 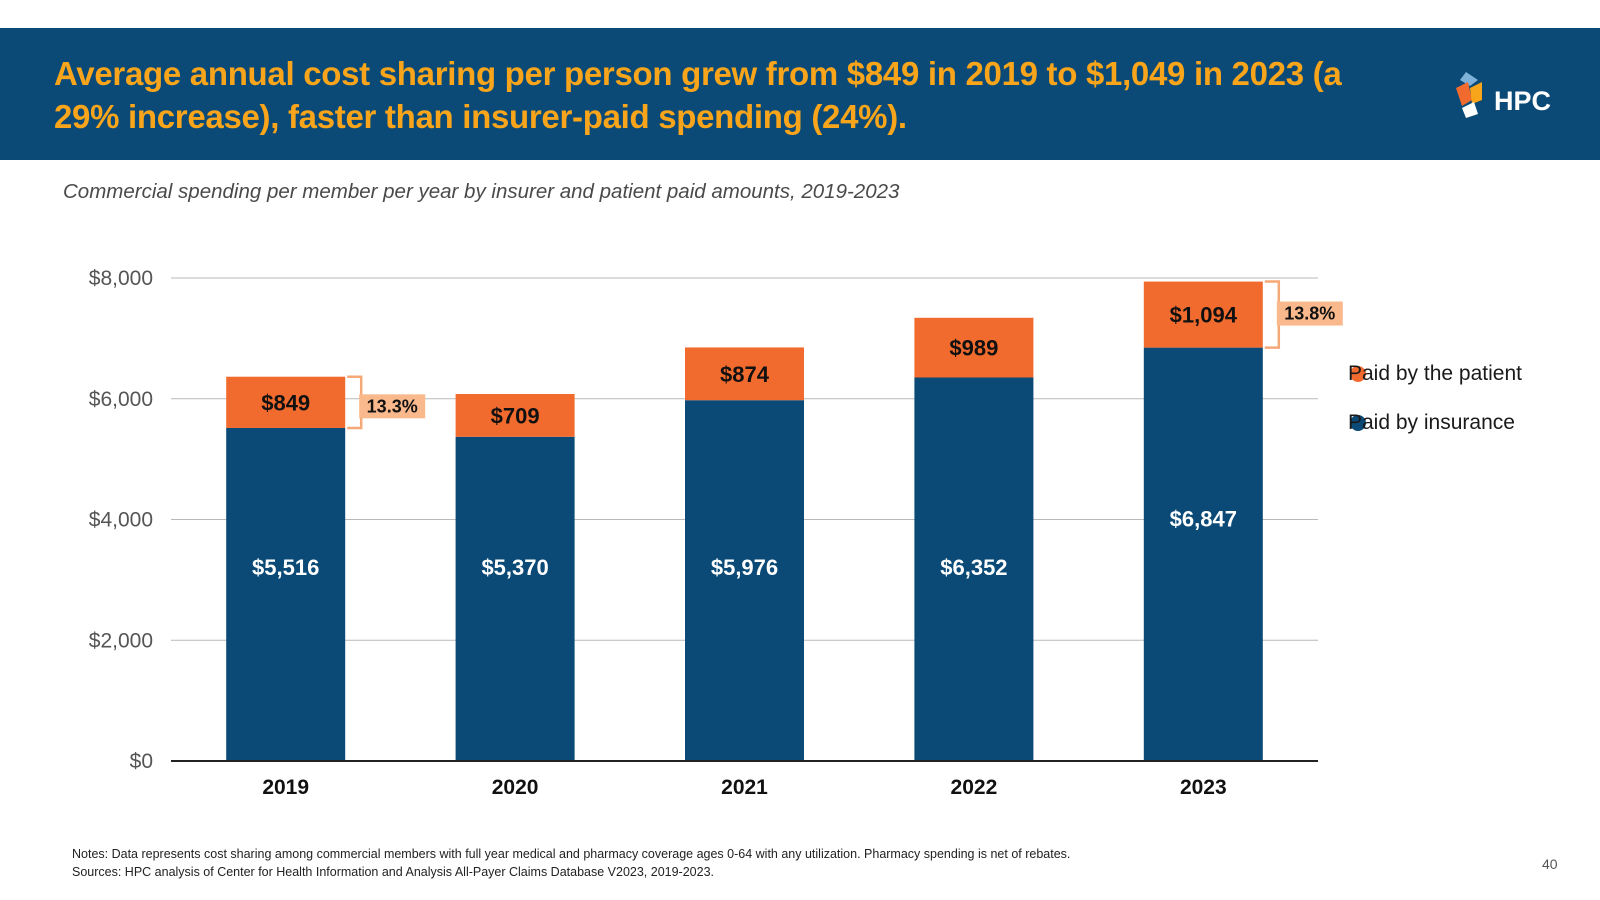 I want to click on legend-patient-swatch, so click(x=1358, y=374).